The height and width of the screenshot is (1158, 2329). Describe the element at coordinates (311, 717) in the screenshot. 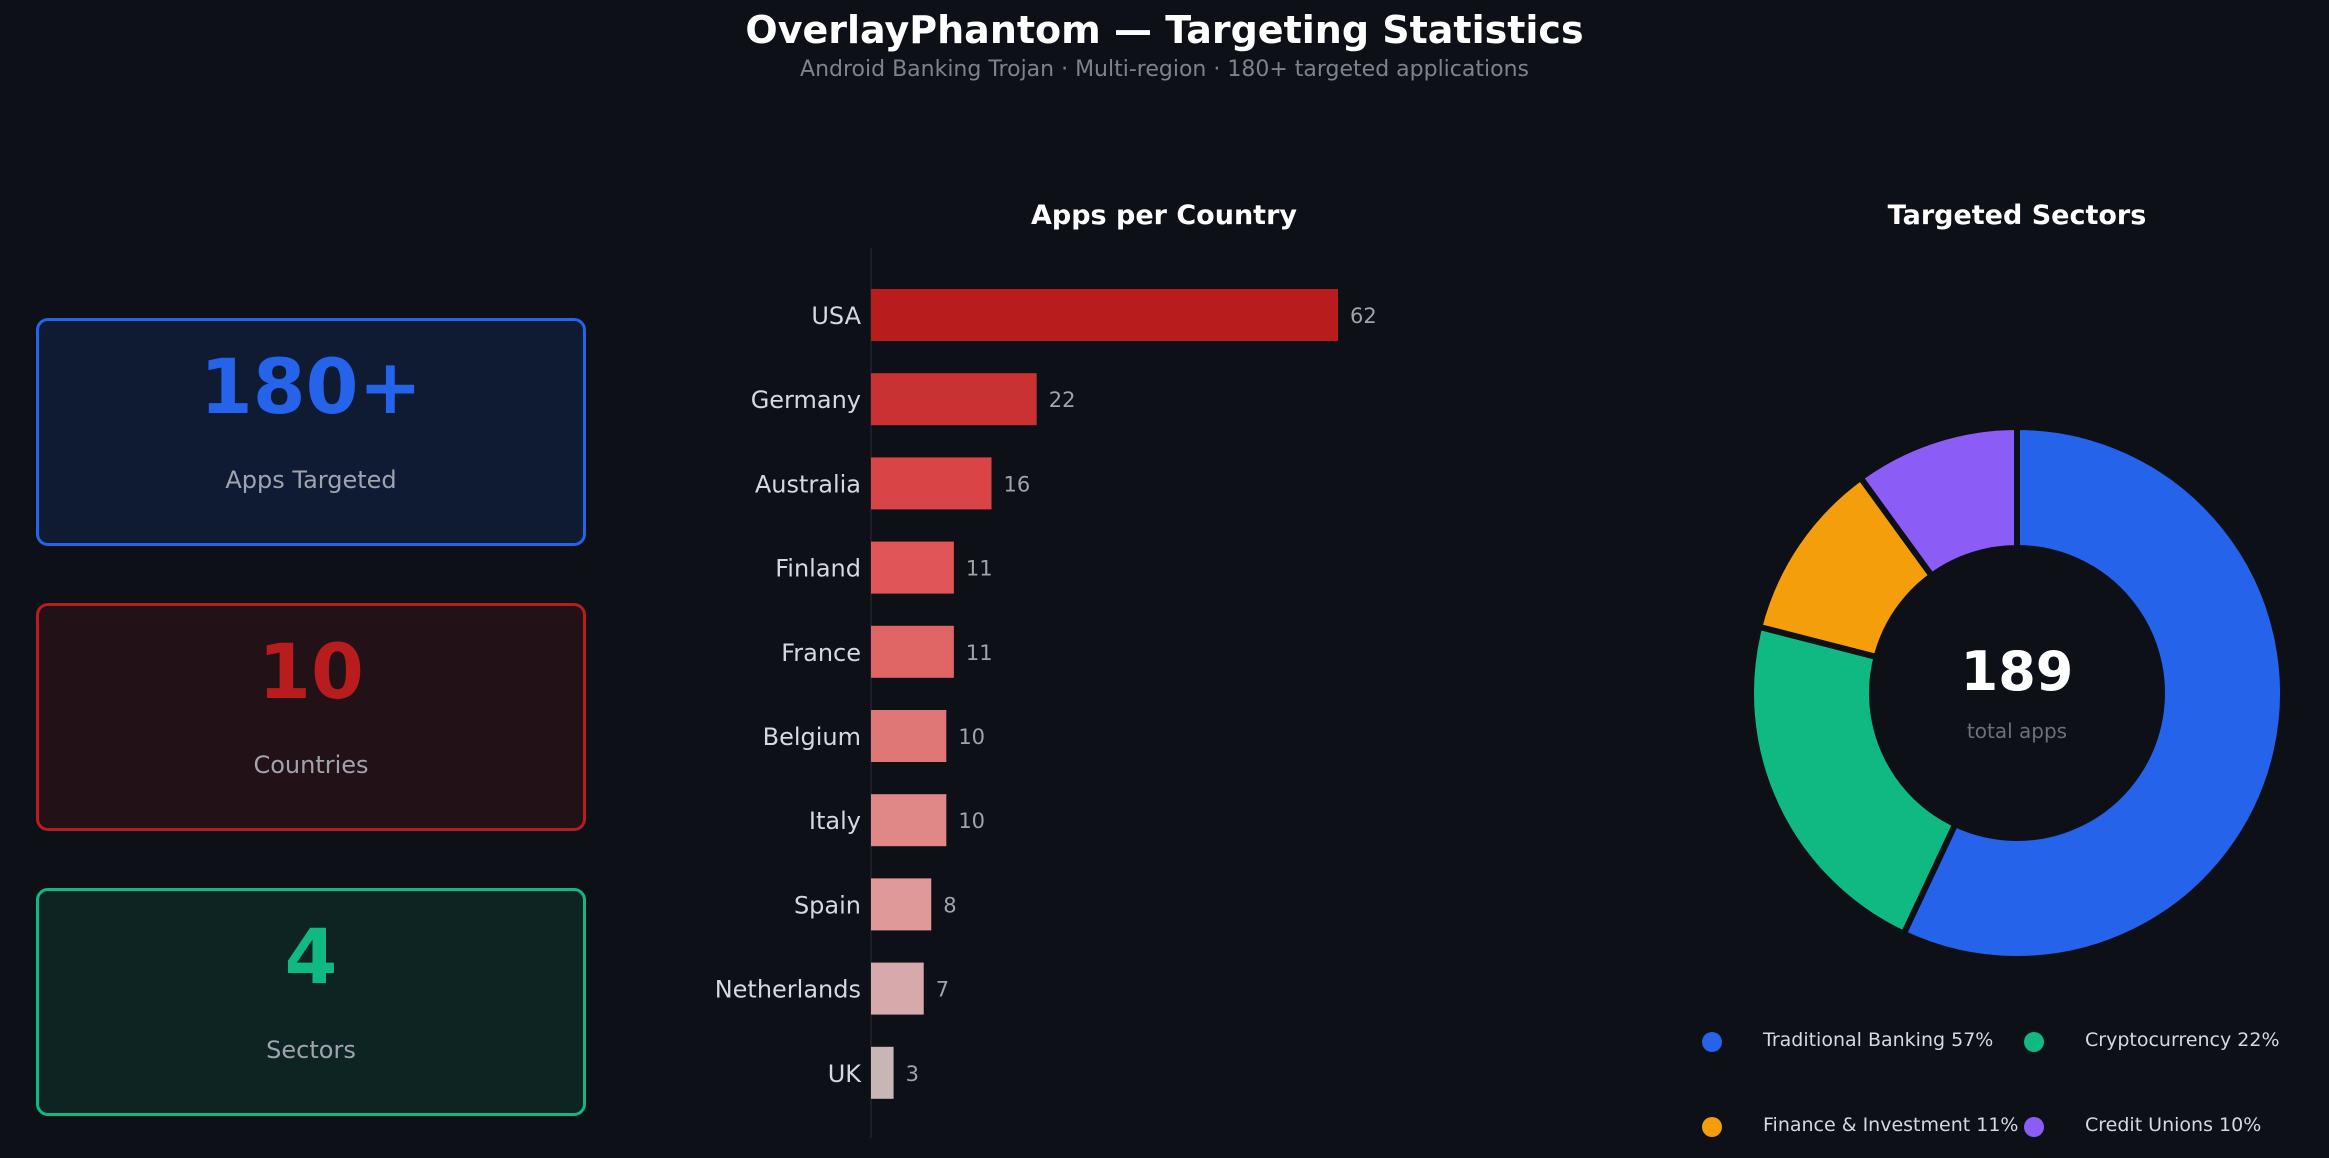

I see `stat-card-countries: 10 Countries` at that location.